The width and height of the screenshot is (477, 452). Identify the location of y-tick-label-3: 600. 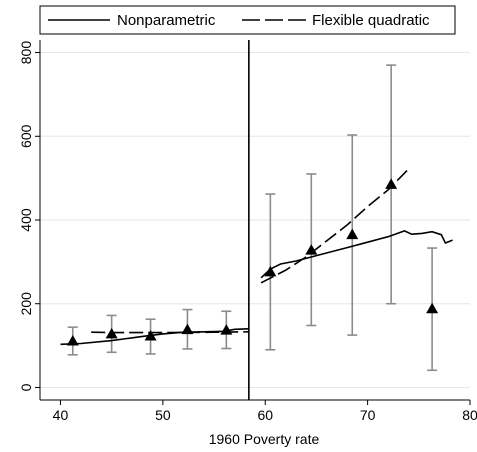
(26, 136).